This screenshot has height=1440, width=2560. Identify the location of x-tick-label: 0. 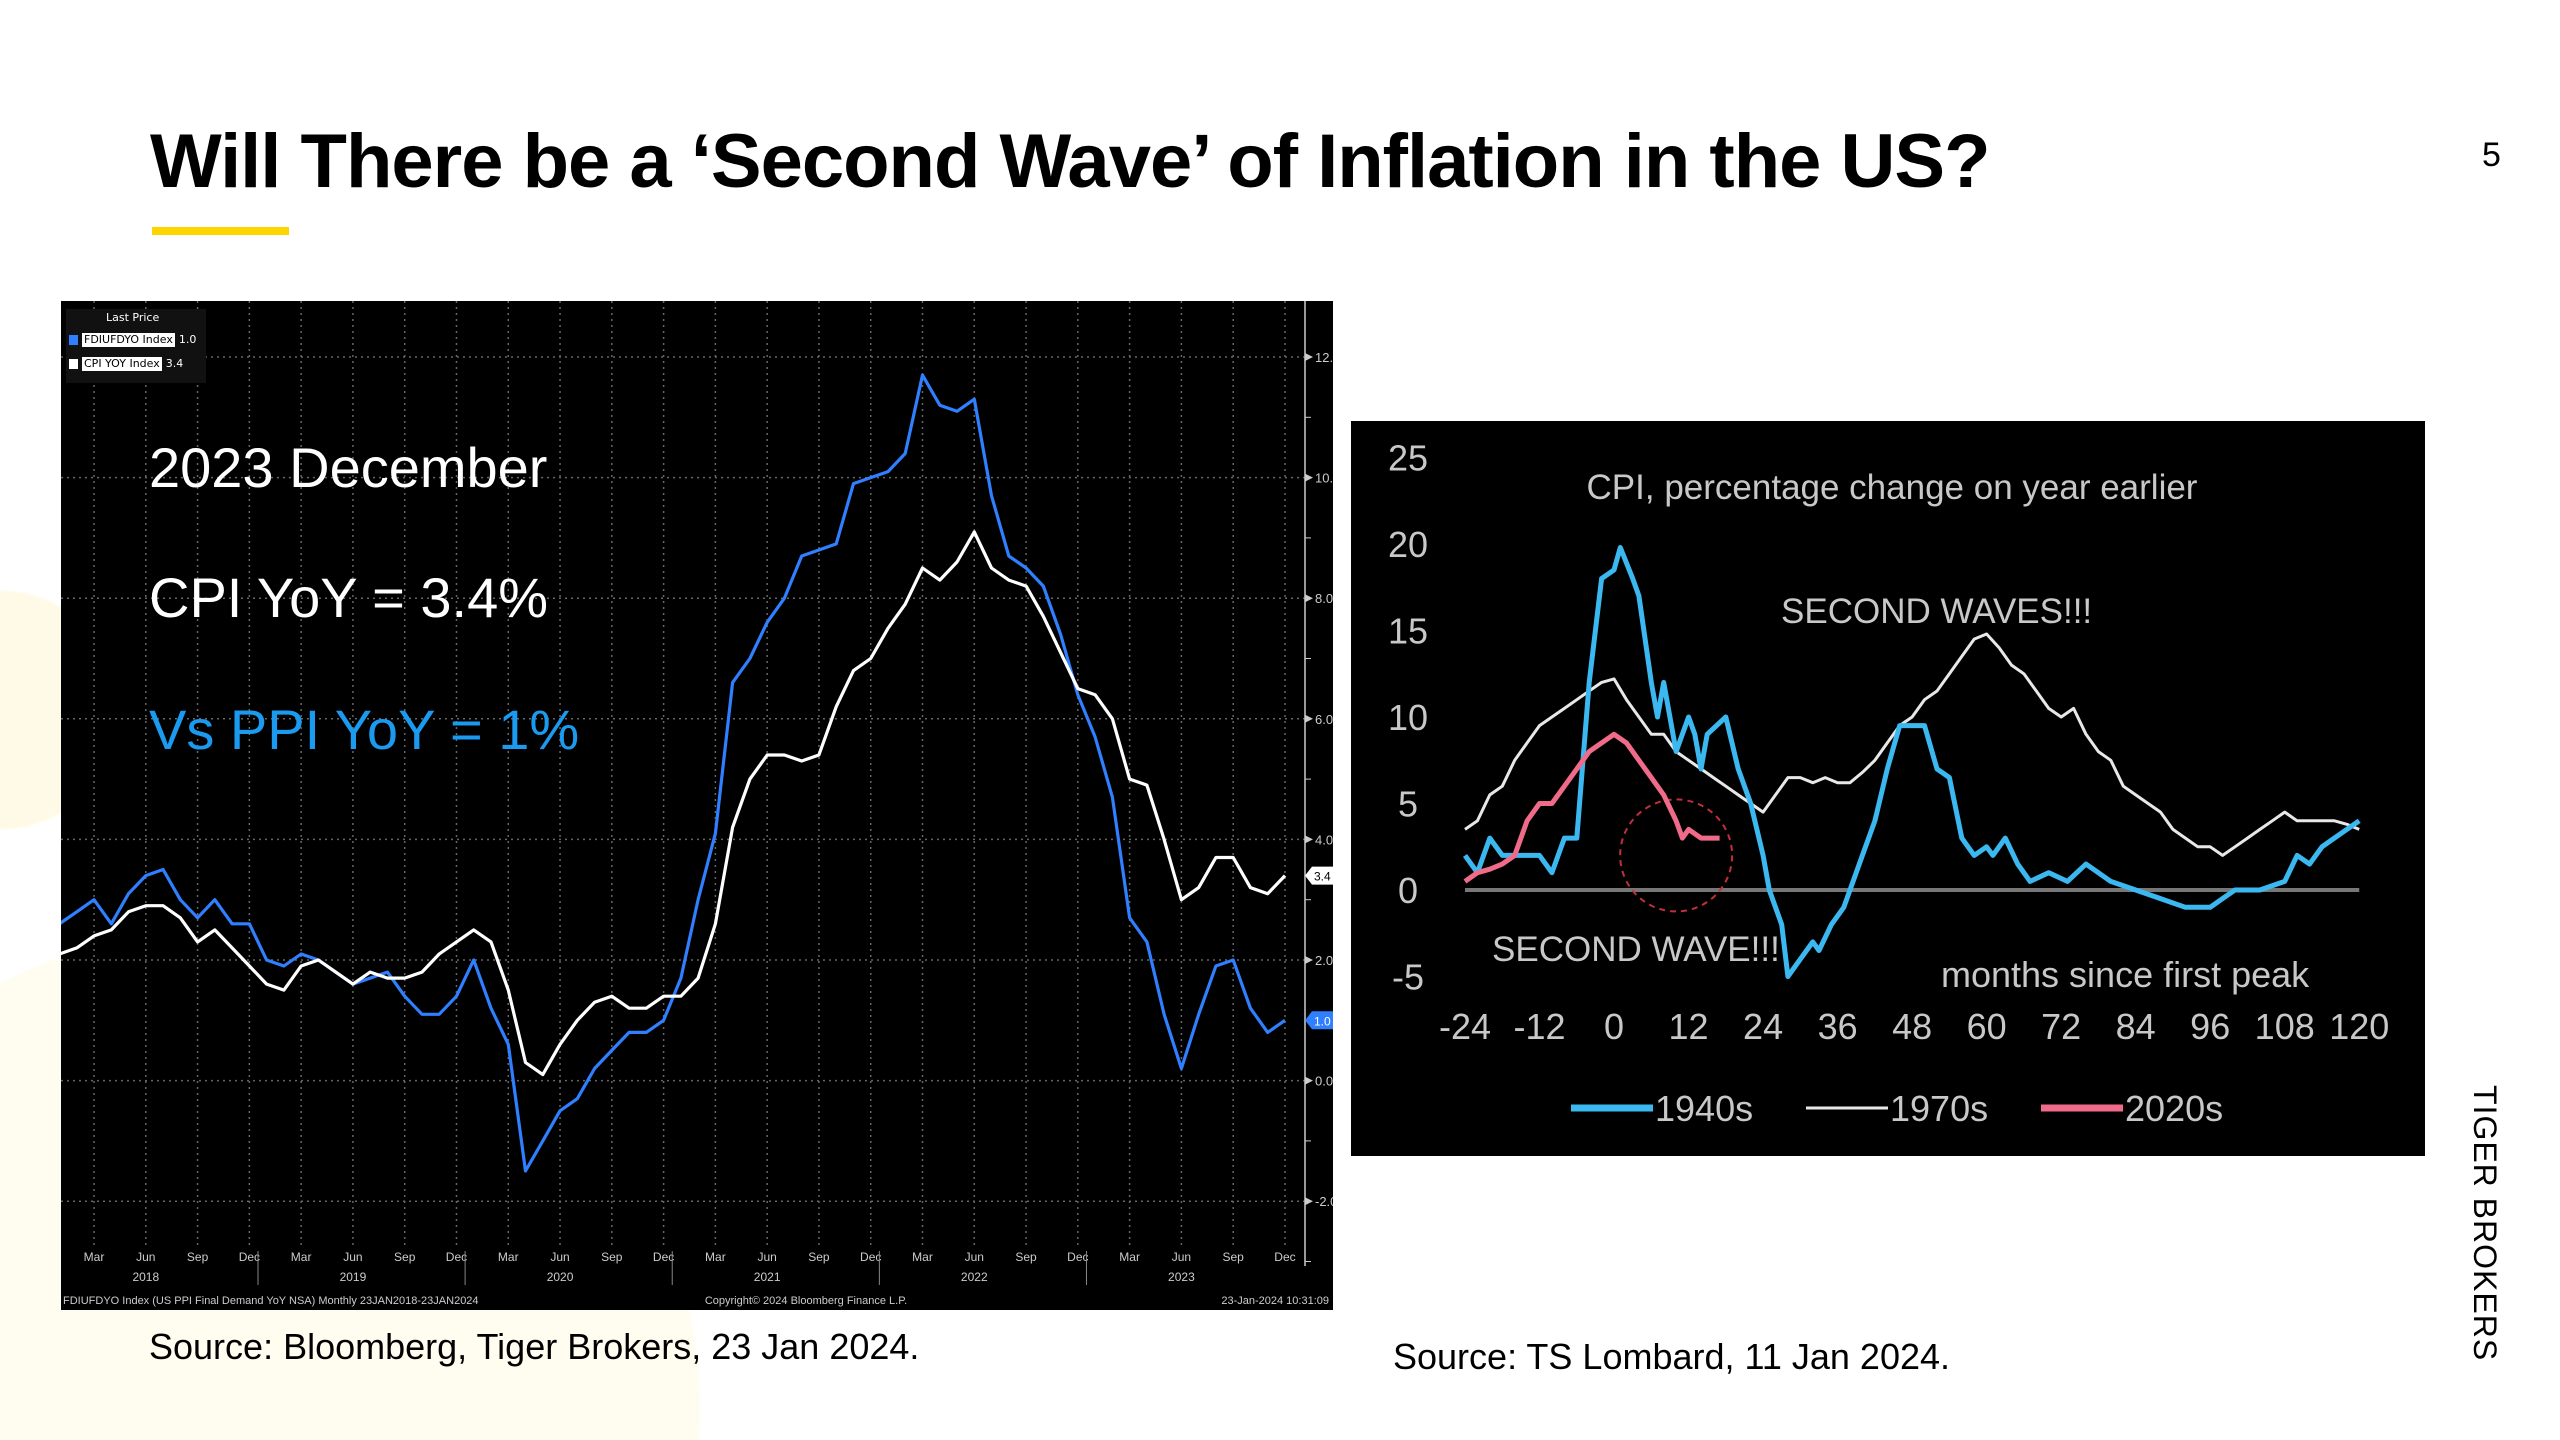
(1614, 1026).